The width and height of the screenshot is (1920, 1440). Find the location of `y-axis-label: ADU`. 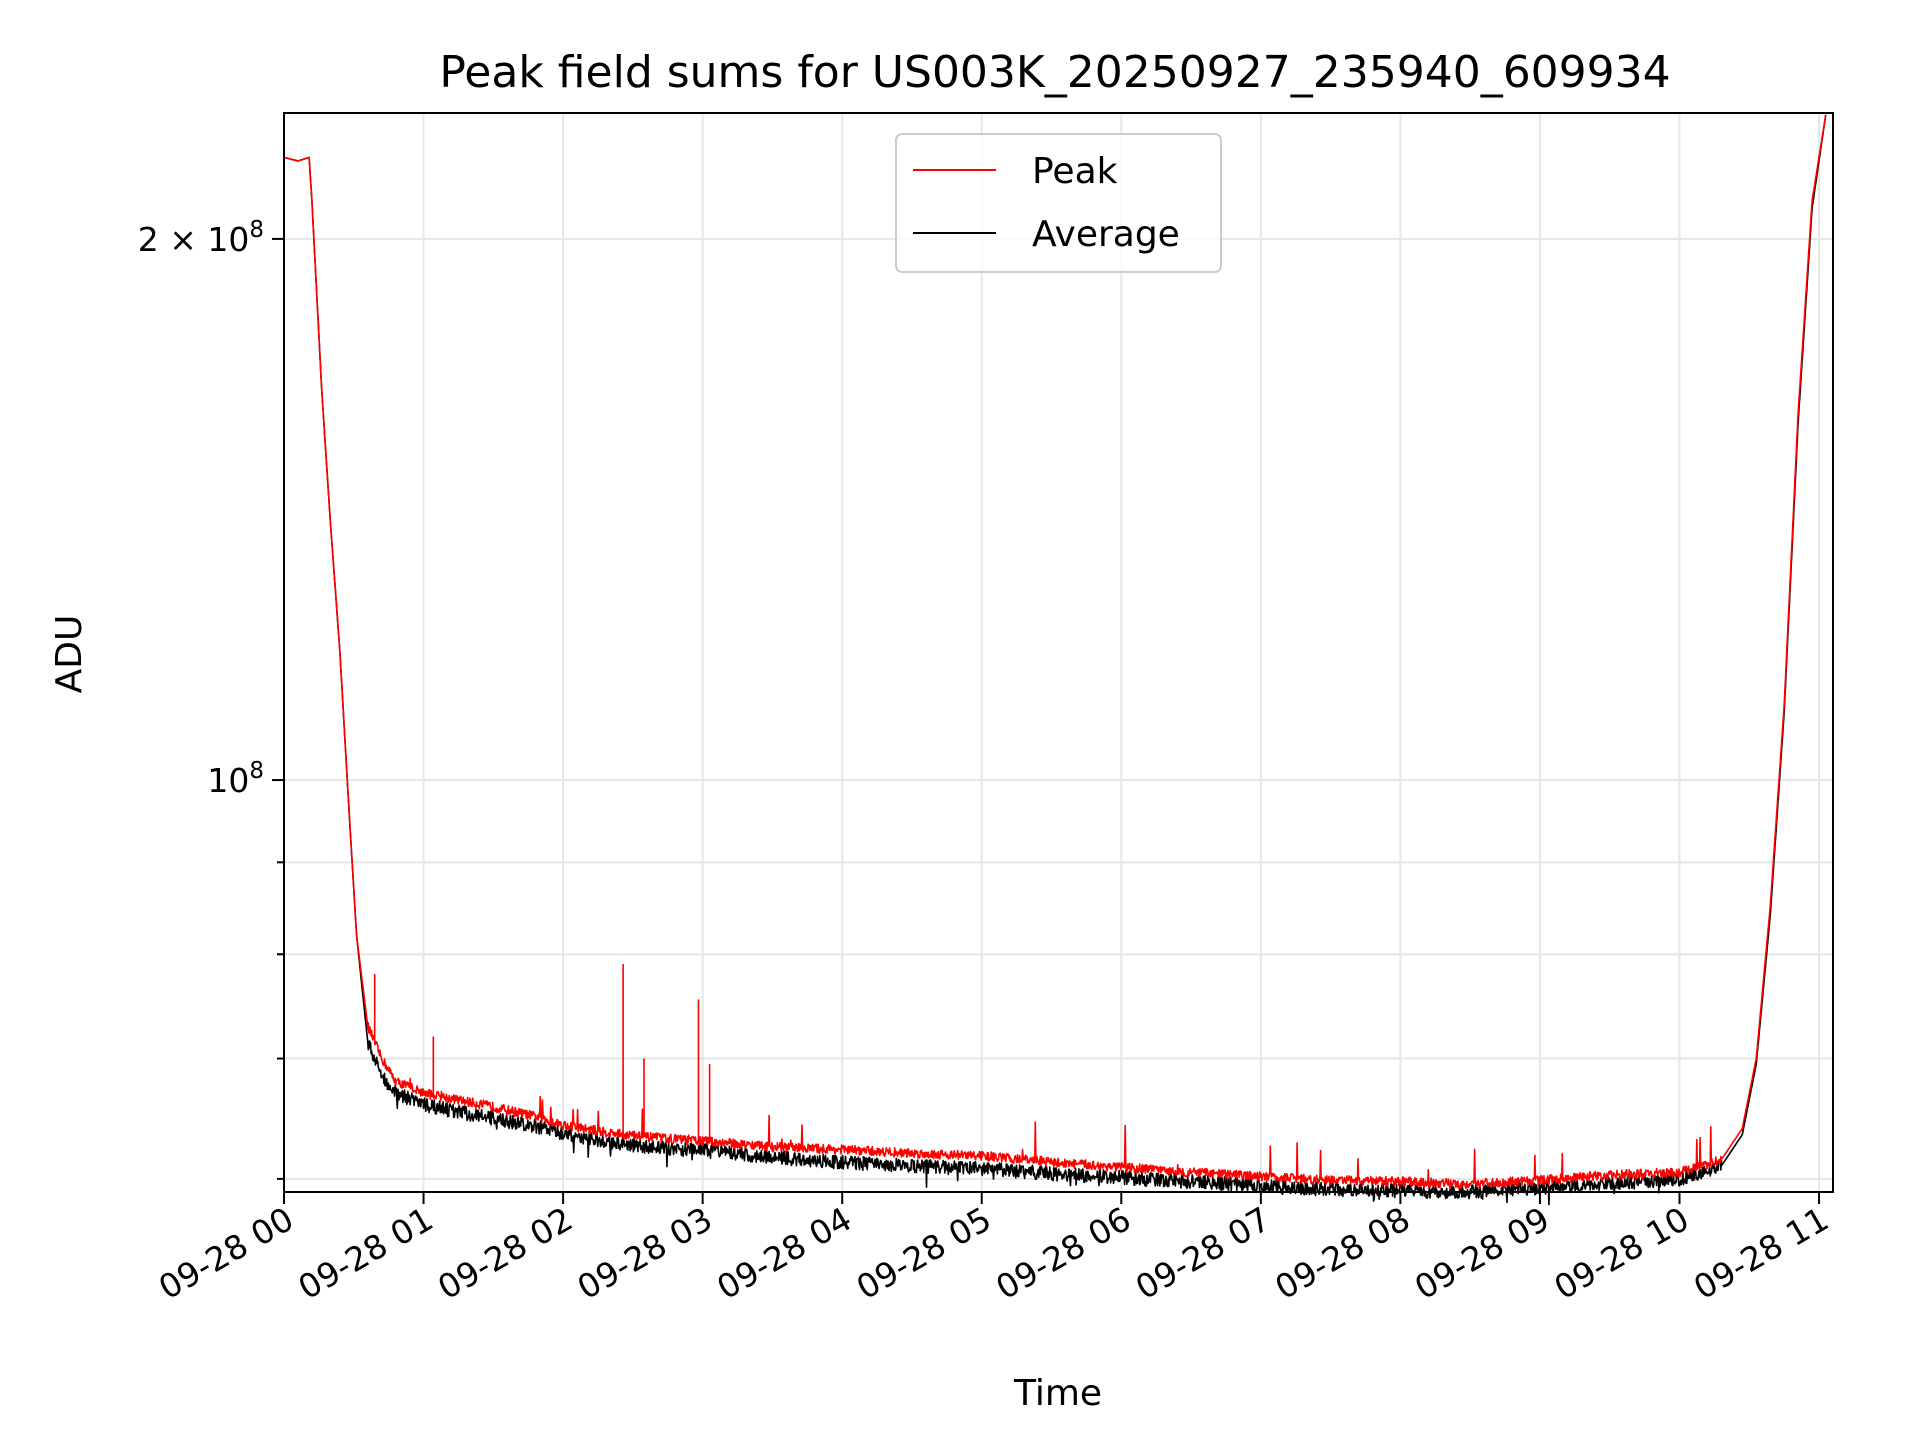

y-axis-label: ADU is located at coordinates (69, 654).